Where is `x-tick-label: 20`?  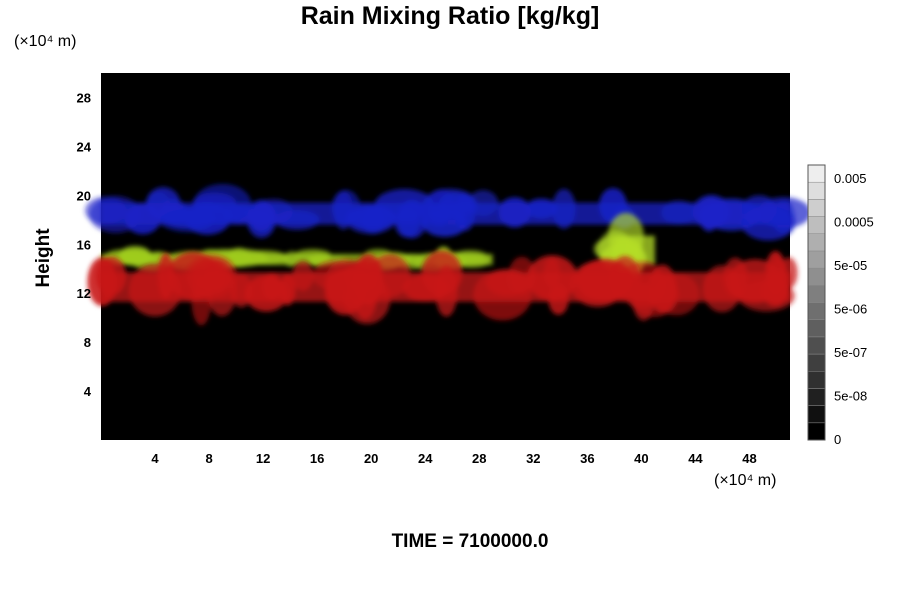
x-tick-label: 20 is located at coordinates (371, 458).